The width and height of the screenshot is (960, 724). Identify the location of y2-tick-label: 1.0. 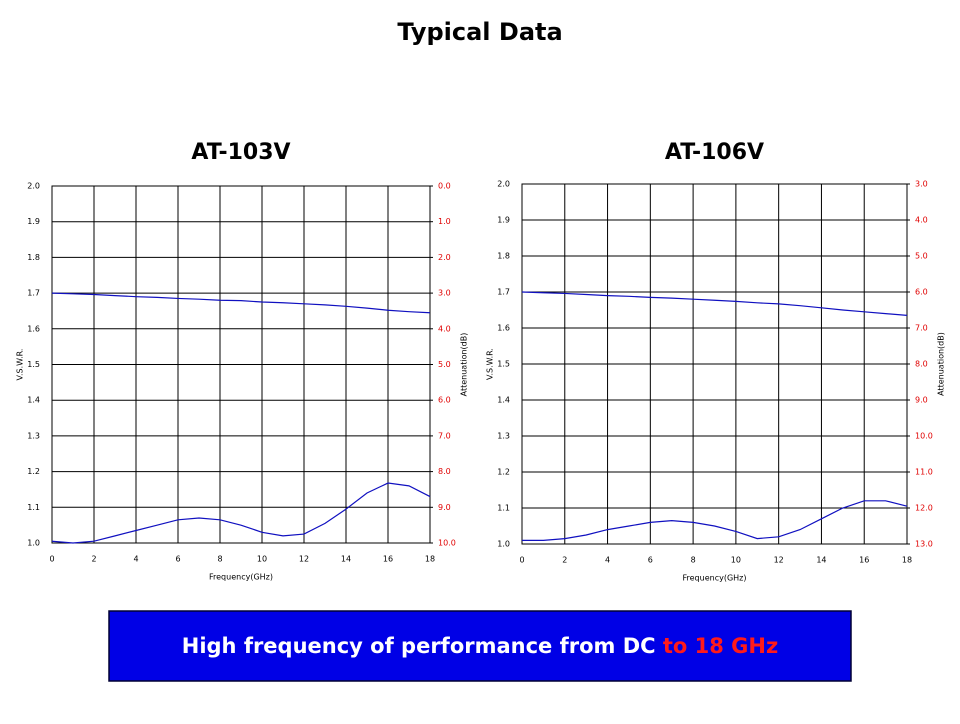
(444, 221).